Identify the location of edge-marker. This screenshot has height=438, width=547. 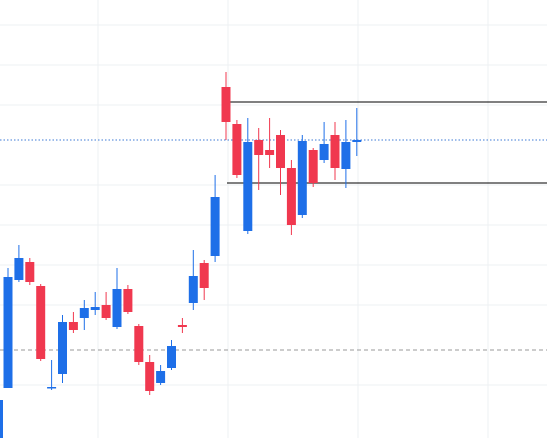
(1, 419).